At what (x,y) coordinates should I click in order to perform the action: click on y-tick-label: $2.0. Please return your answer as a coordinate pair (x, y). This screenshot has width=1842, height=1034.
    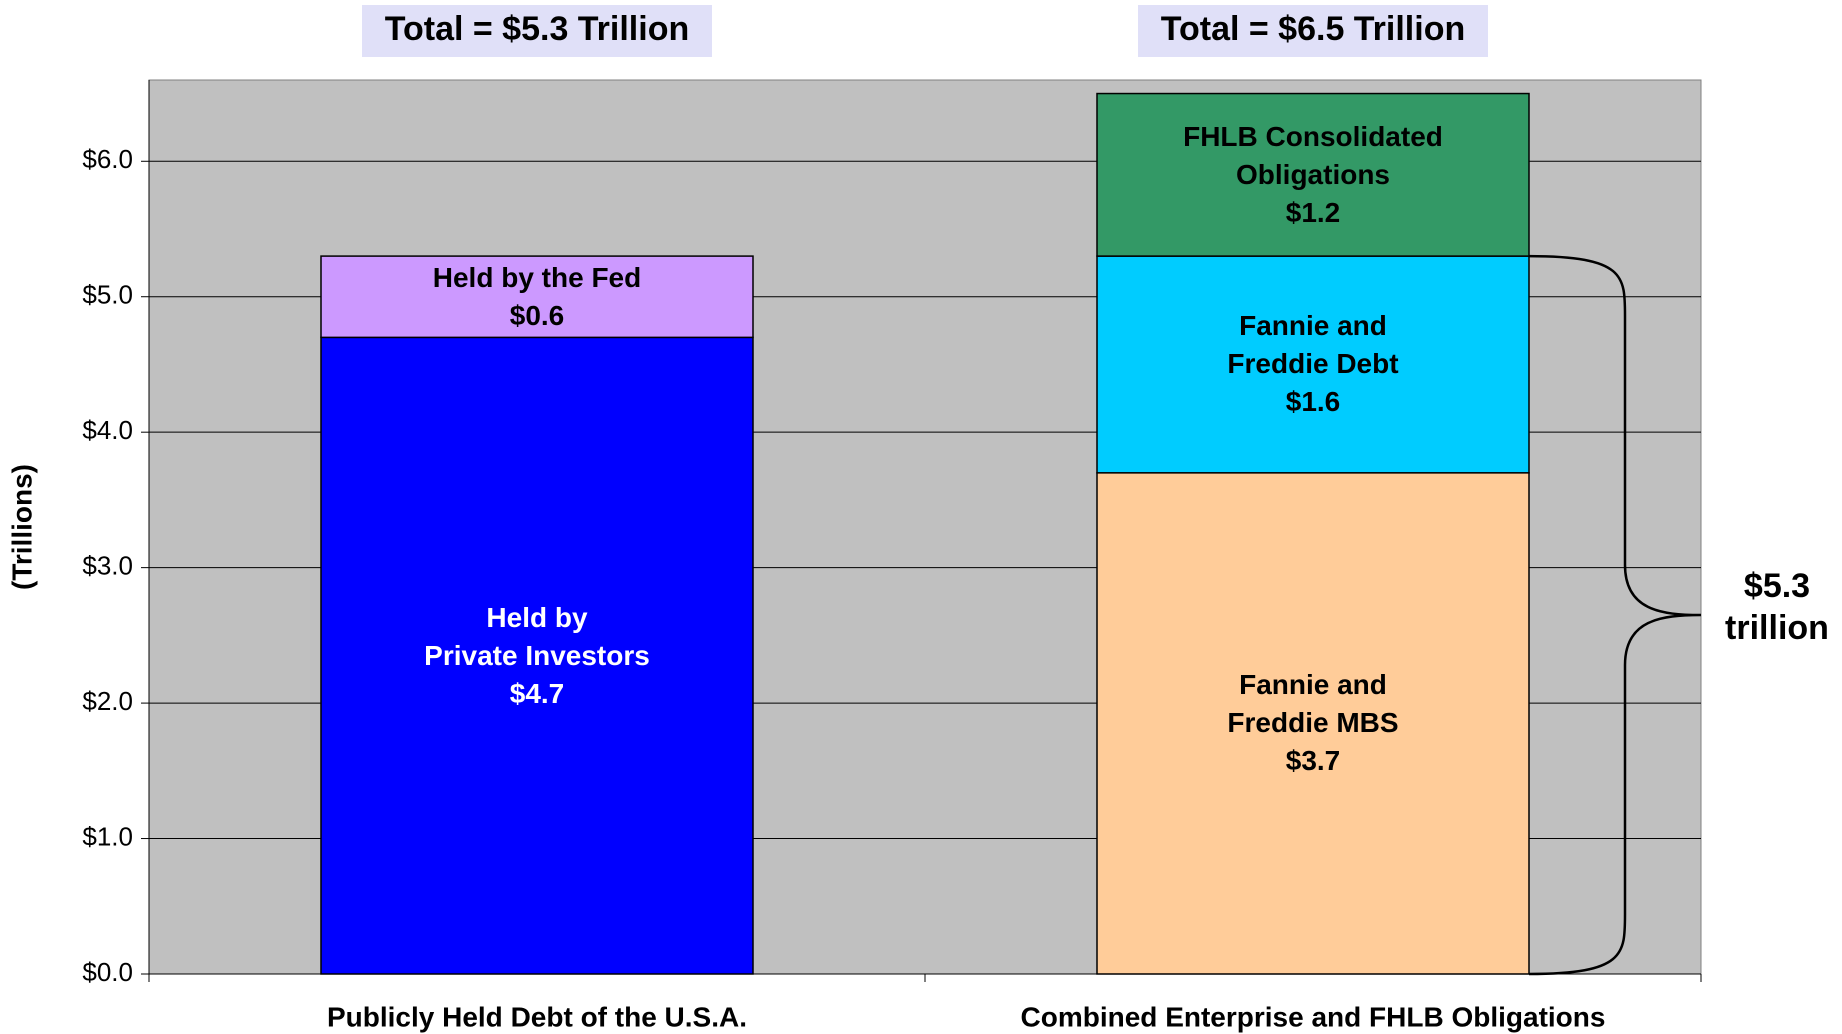
    Looking at the image, I should click on (107, 701).